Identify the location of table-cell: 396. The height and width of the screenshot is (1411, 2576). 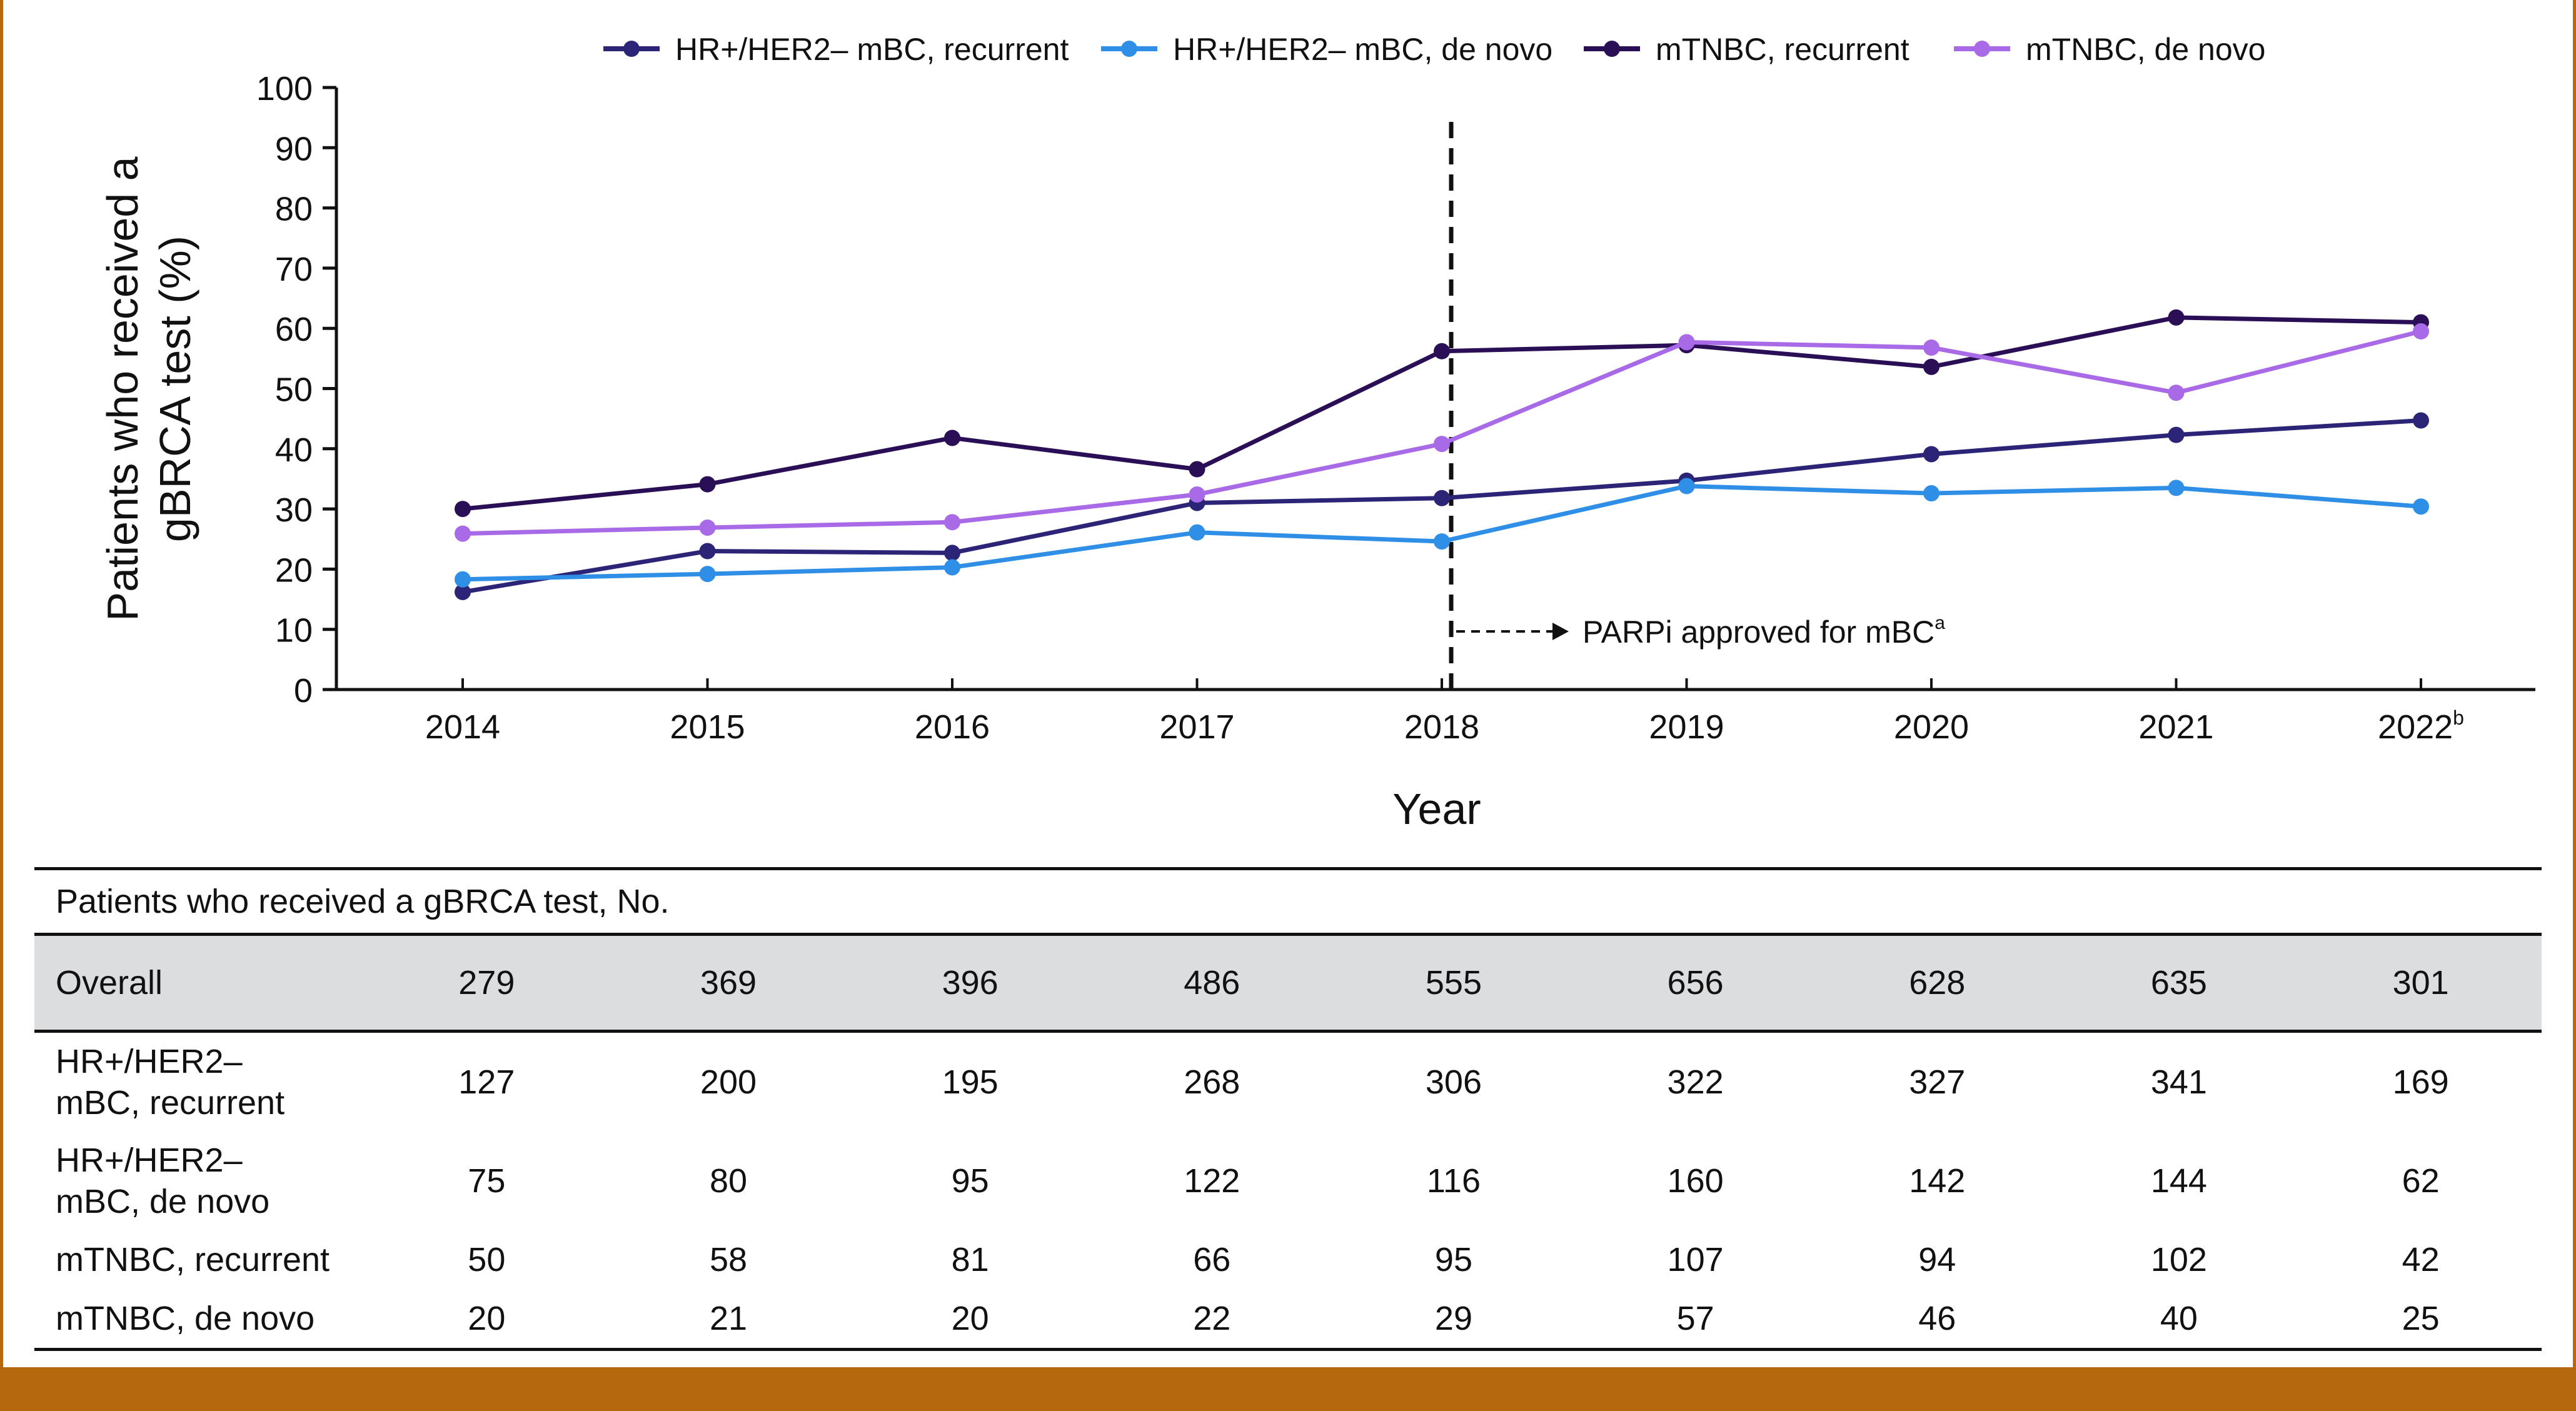
(970, 983).